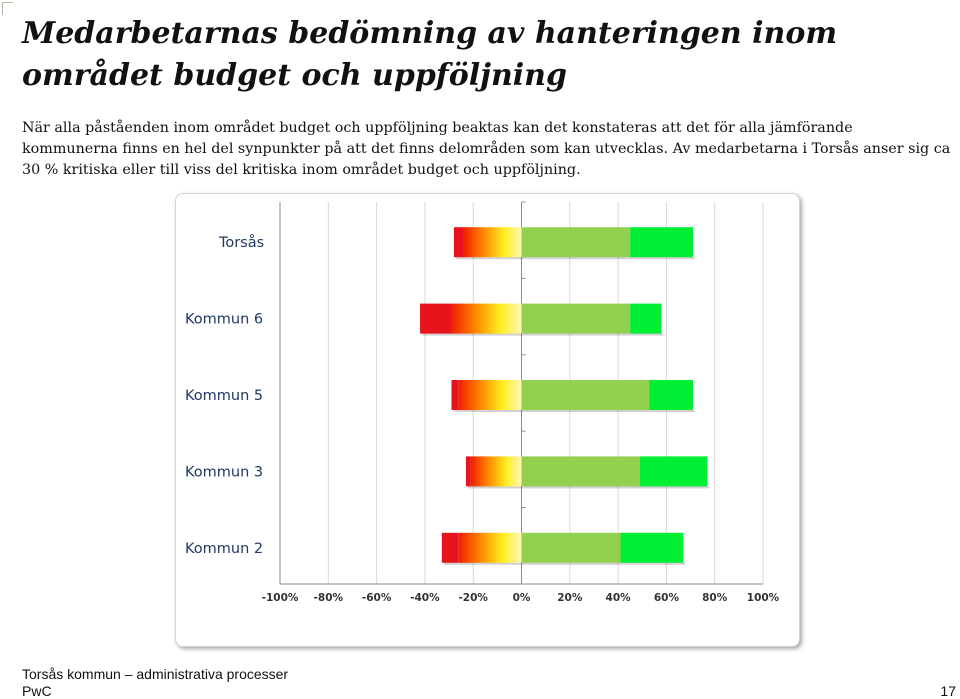 This screenshot has width=960, height=699. I want to click on category-label: Torsås, so click(241, 242).